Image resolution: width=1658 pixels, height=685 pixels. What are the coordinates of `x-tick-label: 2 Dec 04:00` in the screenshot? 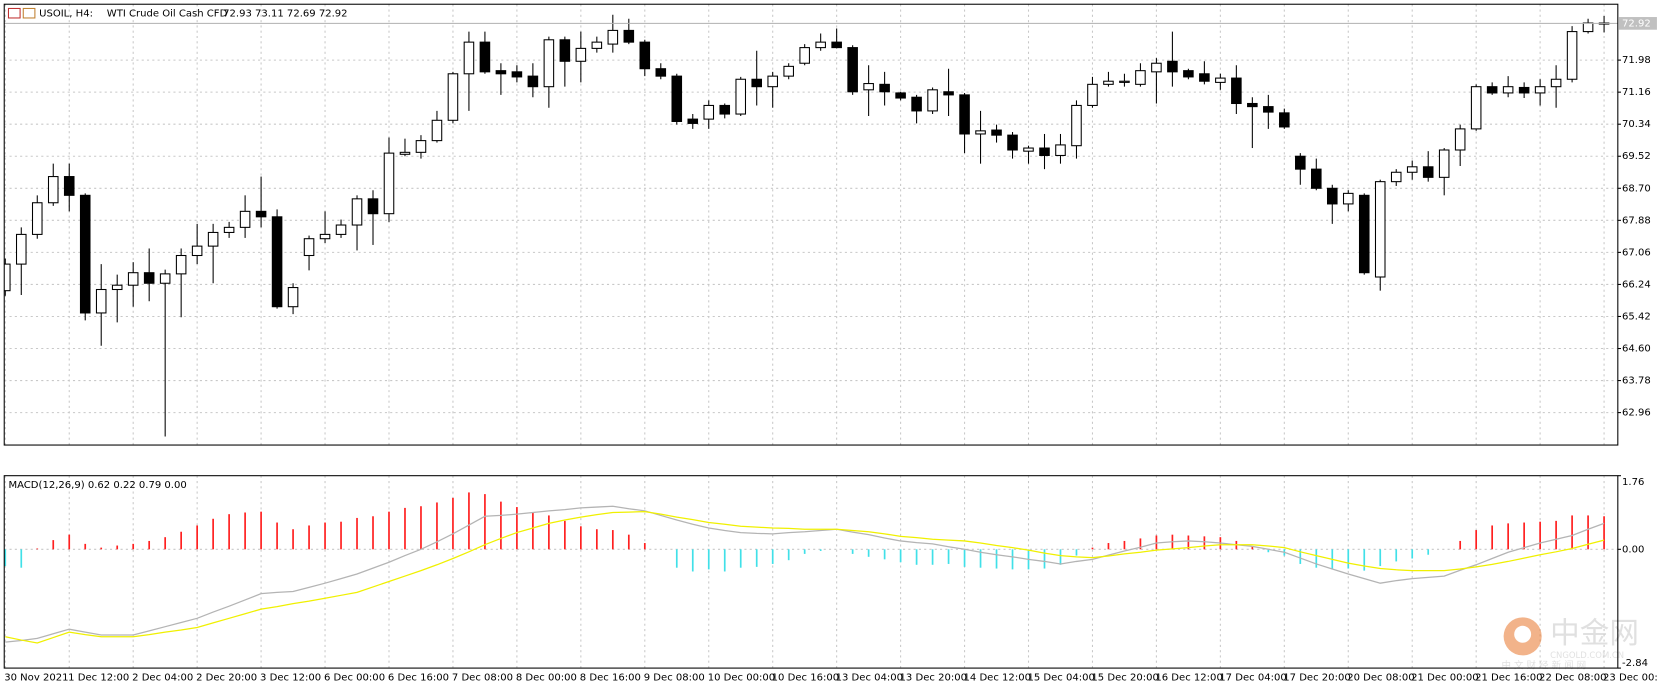 It's located at (162, 678).